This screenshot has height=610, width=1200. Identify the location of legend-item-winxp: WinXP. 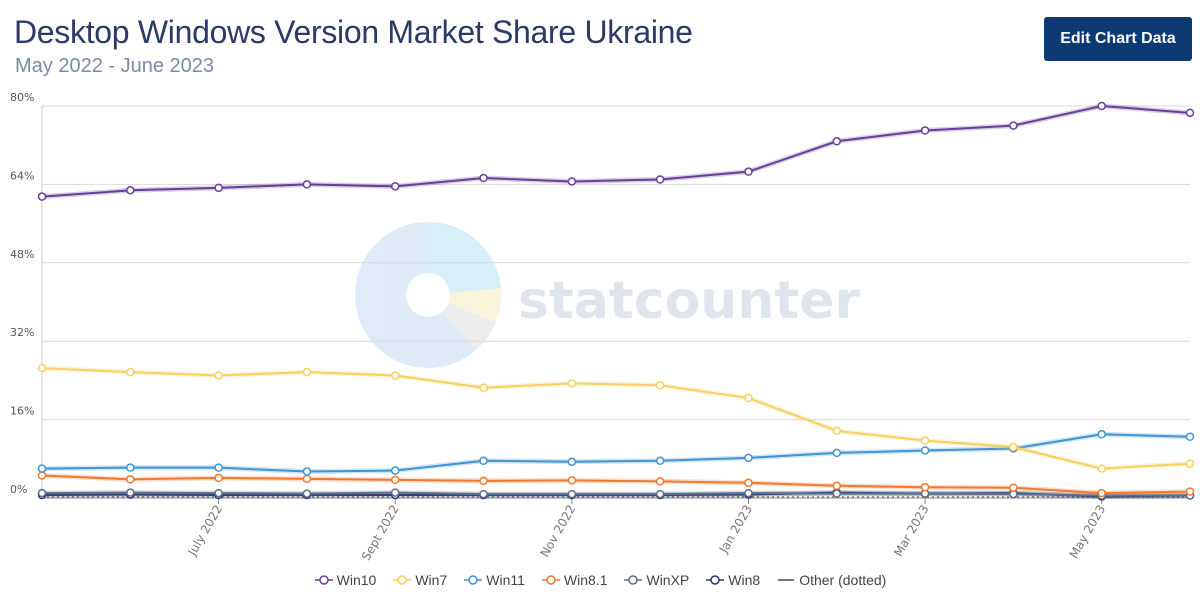
(656, 580).